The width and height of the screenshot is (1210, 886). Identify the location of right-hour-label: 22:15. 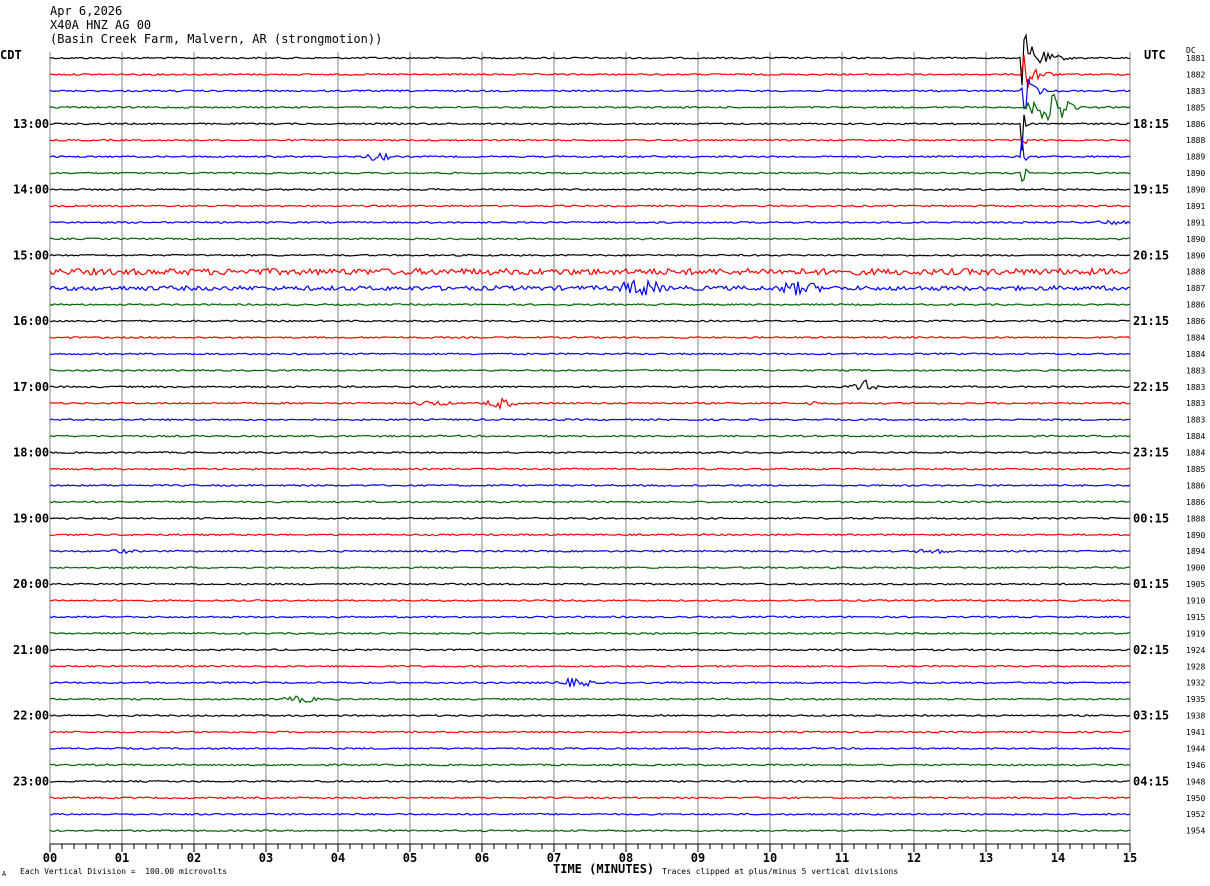
(1151, 387).